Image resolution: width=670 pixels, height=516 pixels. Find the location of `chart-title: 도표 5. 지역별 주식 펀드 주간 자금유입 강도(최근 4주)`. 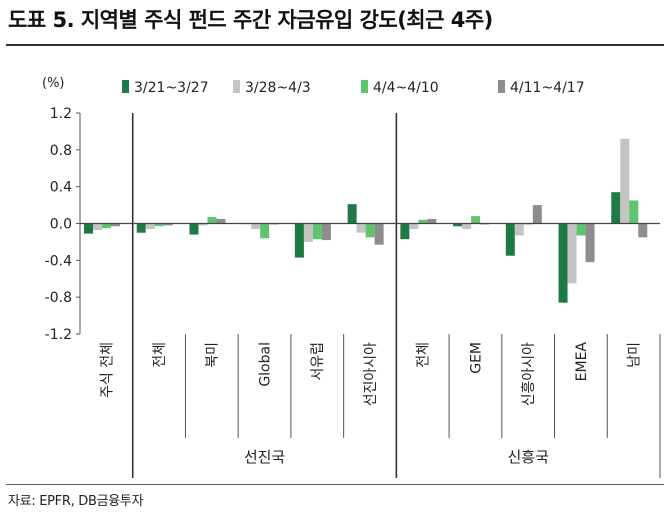

chart-title: 도표 5. 지역별 주식 펀드 주간 자금유입 강도(최근 4주) is located at coordinates (250, 20).